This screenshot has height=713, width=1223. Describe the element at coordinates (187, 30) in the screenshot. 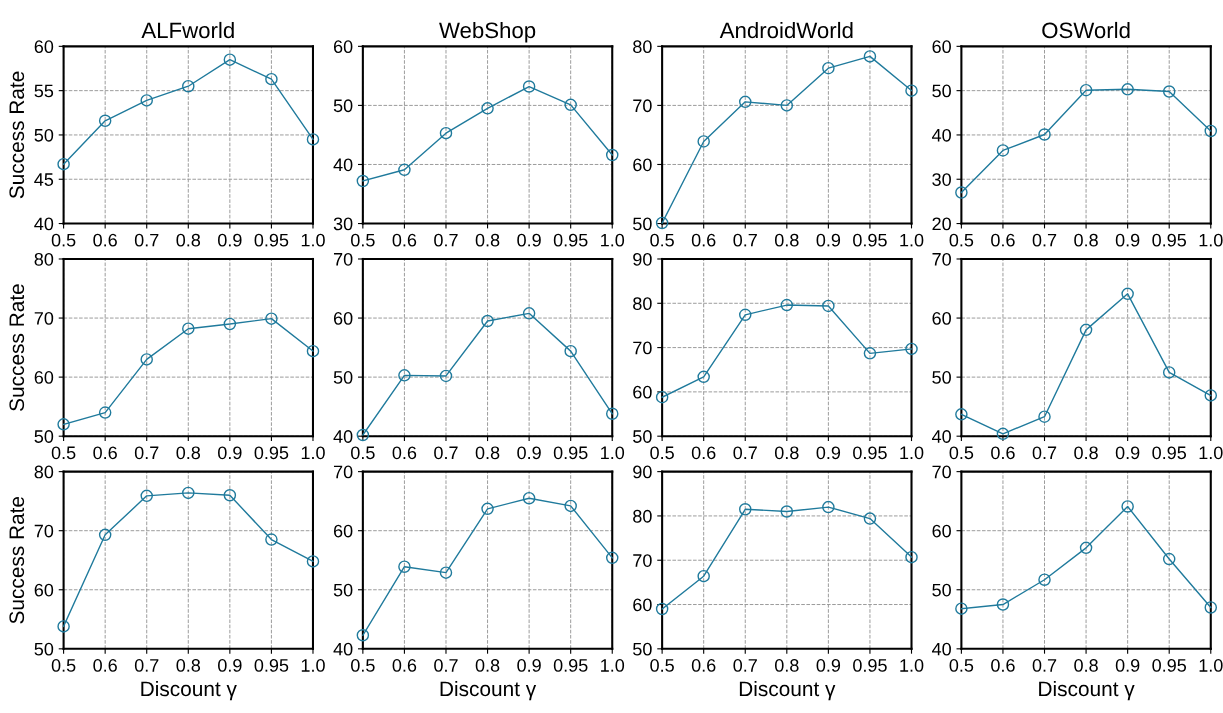

I see `chart-title: ALFworld` at that location.